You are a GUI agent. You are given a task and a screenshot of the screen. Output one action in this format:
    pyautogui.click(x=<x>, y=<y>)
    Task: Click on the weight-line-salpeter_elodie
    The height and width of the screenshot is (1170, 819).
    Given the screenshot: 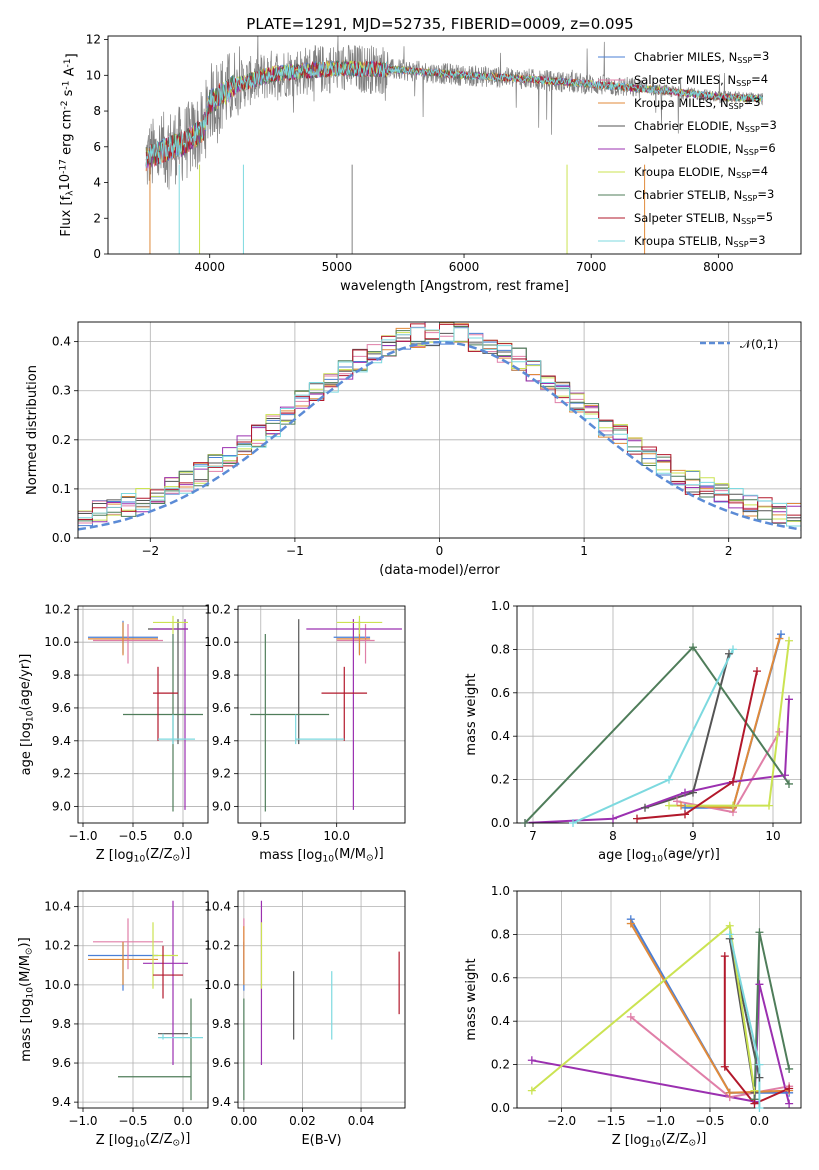 What is the action you would take?
    pyautogui.click(x=657, y=761)
    